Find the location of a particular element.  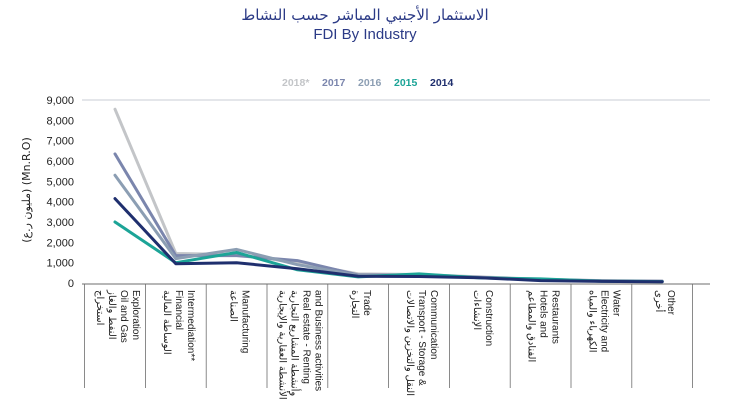

category-label-line: Water is located at coordinates (615, 303).